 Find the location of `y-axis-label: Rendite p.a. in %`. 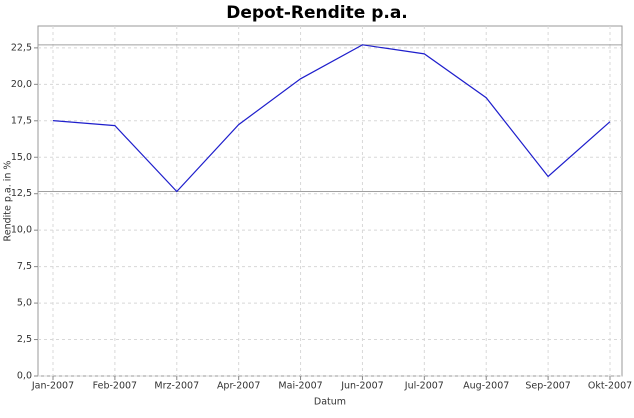

y-axis-label: Rendite p.a. in % is located at coordinates (8, 201).